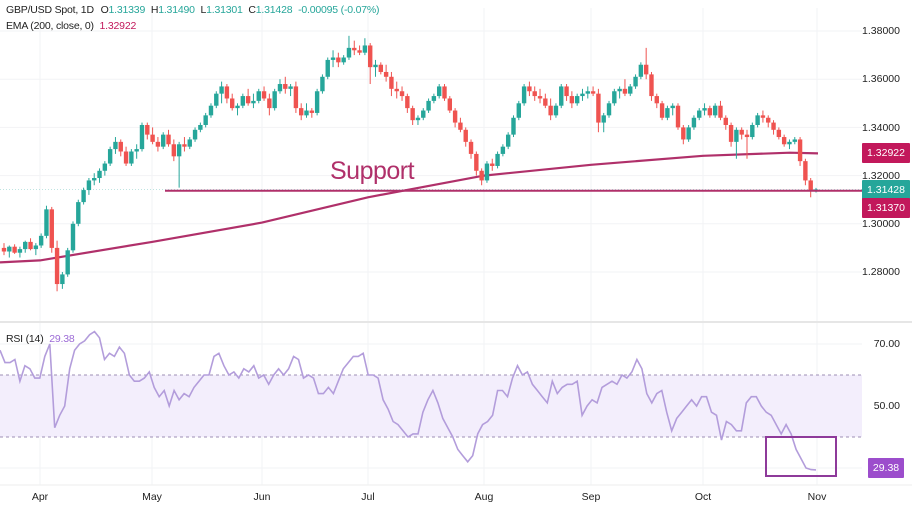 This screenshot has height=513, width=912. What do you see at coordinates (591, 497) in the screenshot?
I see `x-tick-sep: Sep` at bounding box center [591, 497].